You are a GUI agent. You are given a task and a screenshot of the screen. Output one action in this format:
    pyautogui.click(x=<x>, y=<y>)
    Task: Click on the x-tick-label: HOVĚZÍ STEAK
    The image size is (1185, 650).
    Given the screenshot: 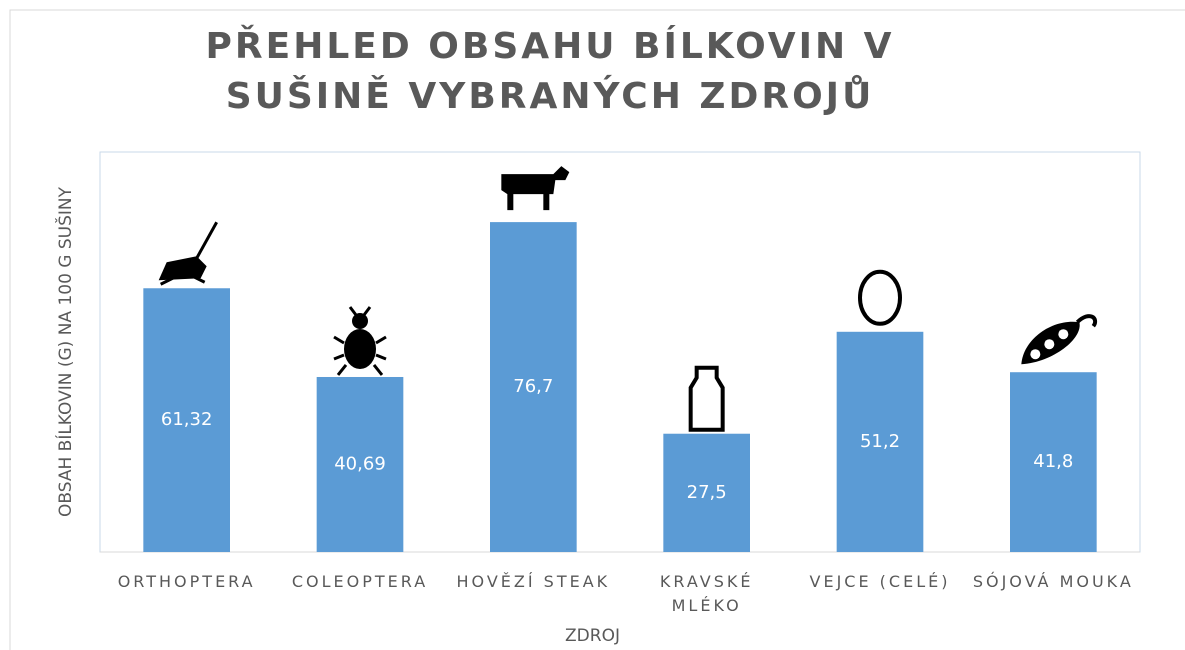 What is the action you would take?
    pyautogui.click(x=533, y=581)
    